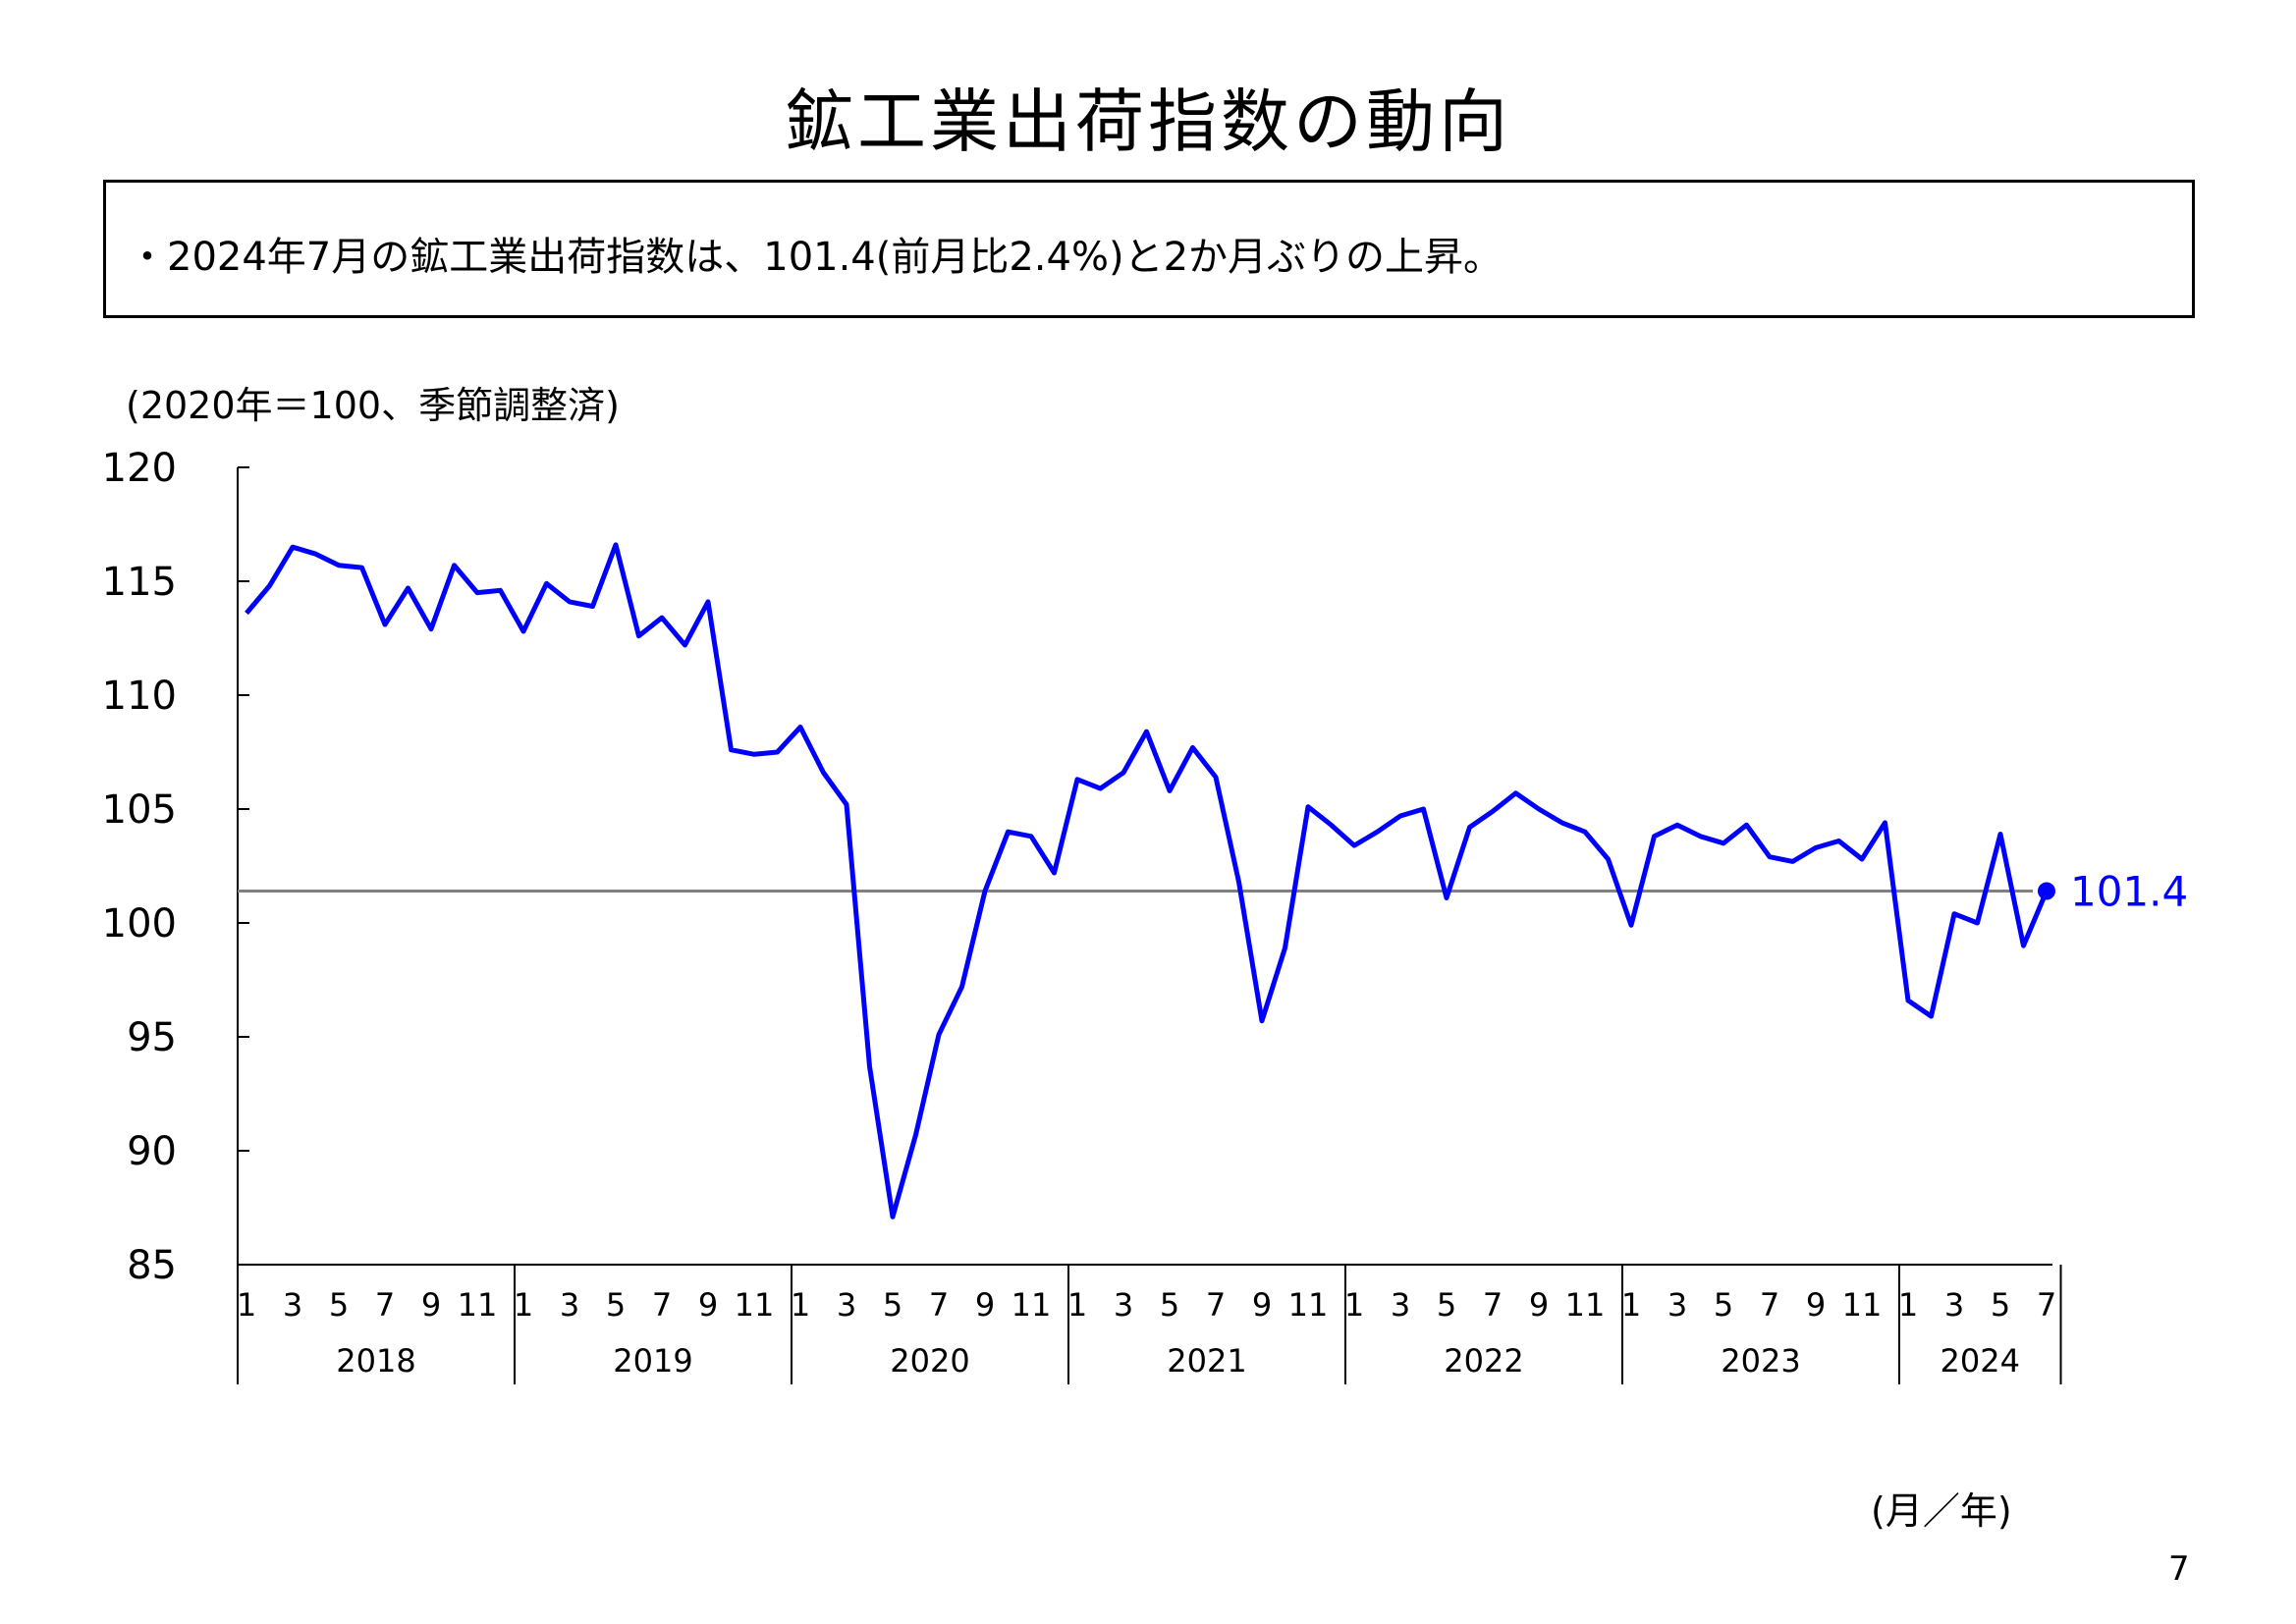 This screenshot has height=1624, width=2296. What do you see at coordinates (139, 468) in the screenshot?
I see `y-tick-label: 120` at bounding box center [139, 468].